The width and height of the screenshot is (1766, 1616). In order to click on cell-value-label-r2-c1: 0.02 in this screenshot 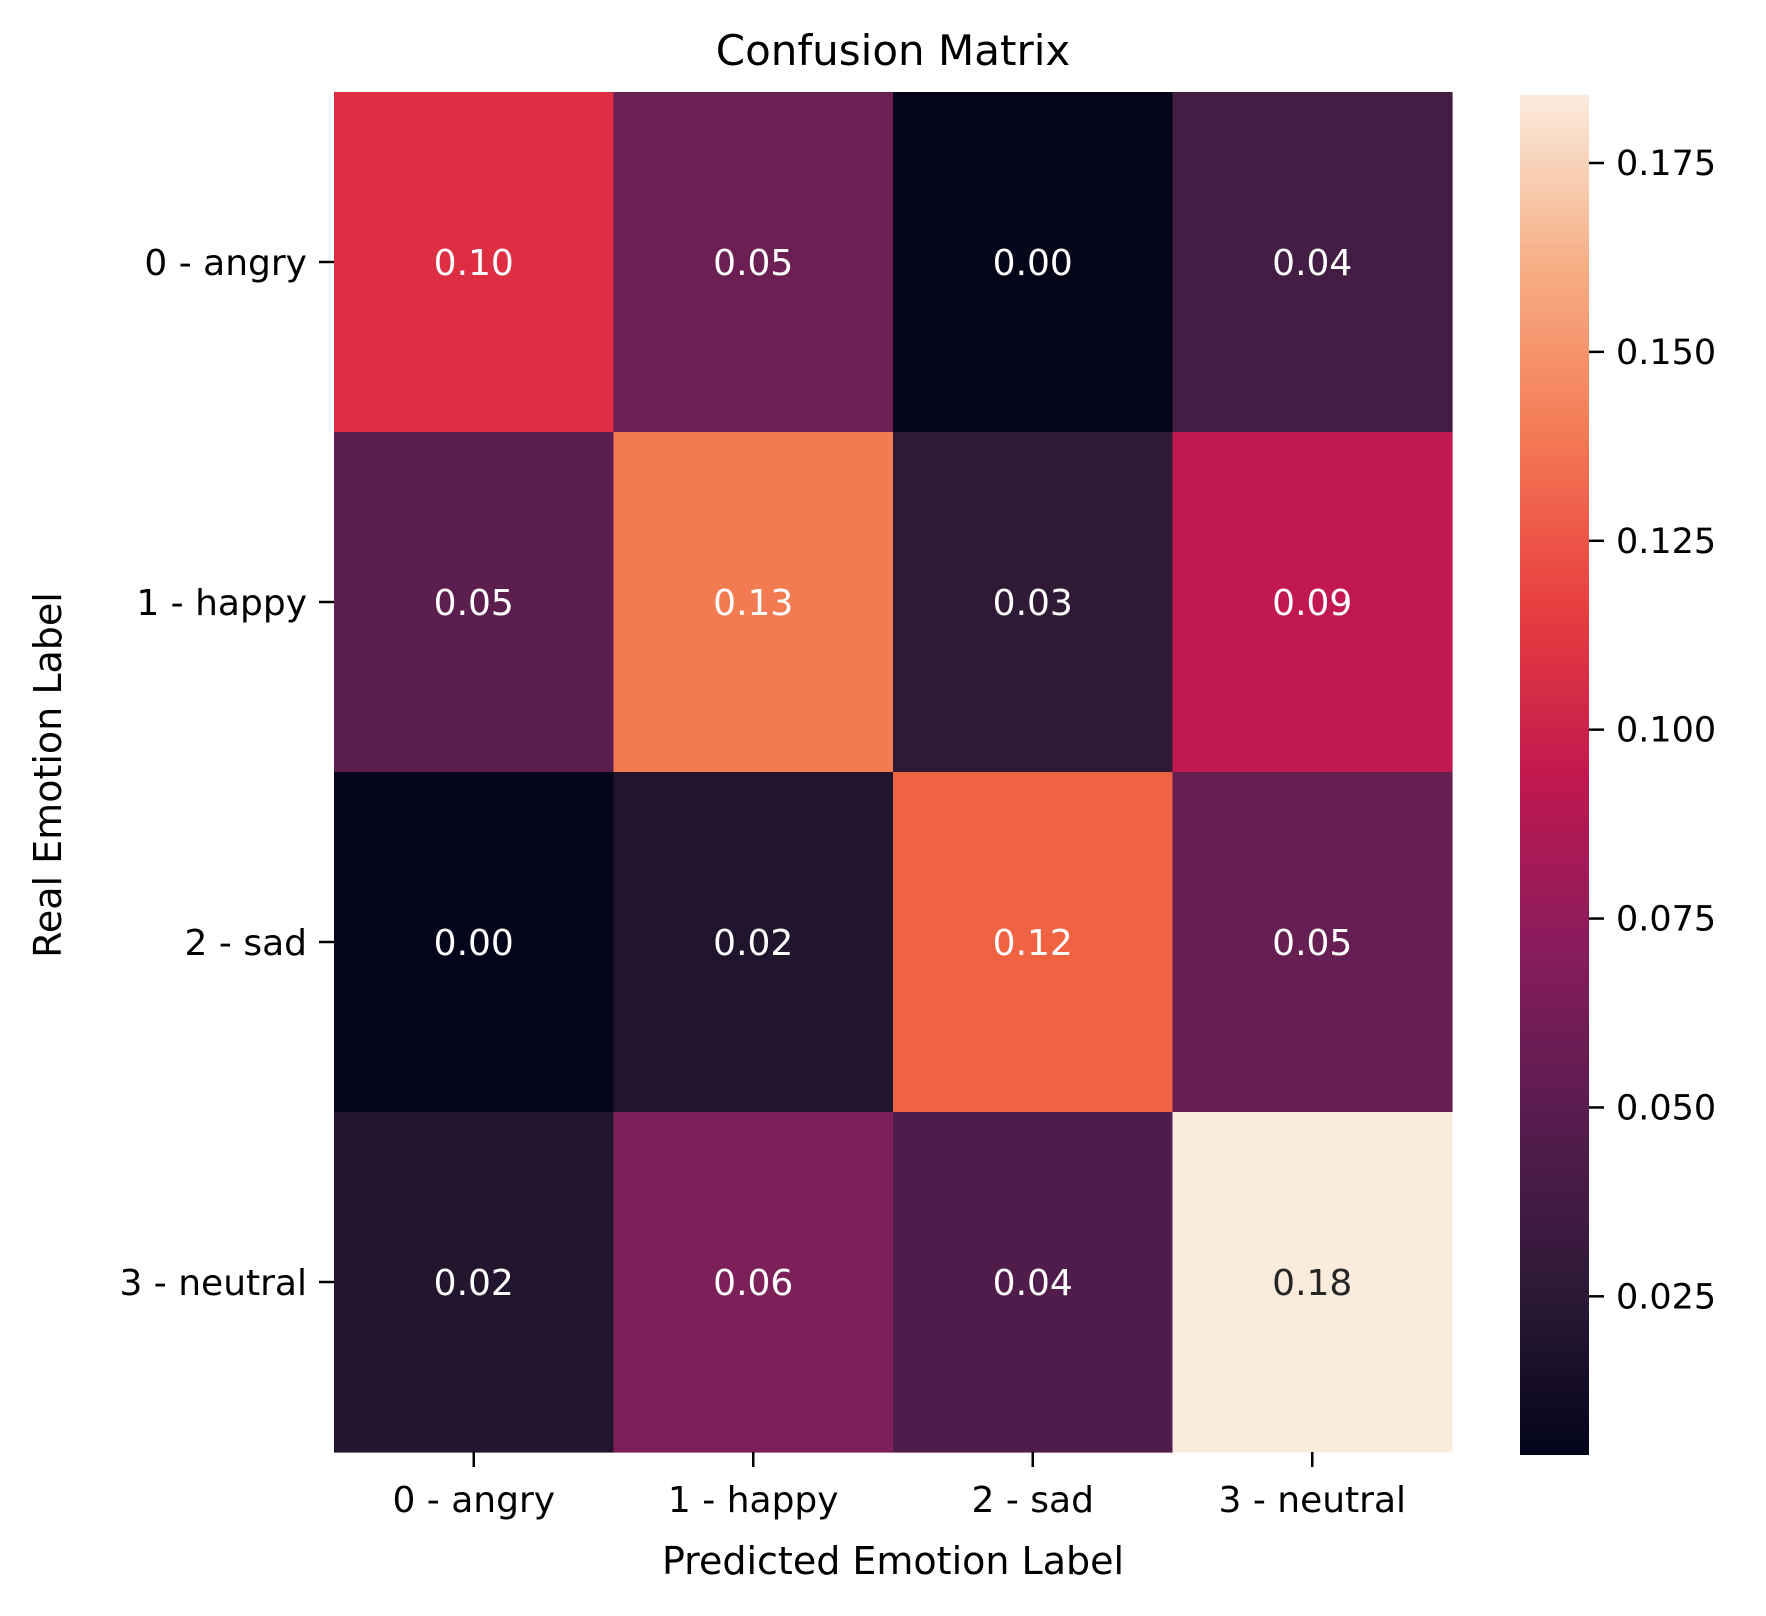, I will do `click(753, 943)`.